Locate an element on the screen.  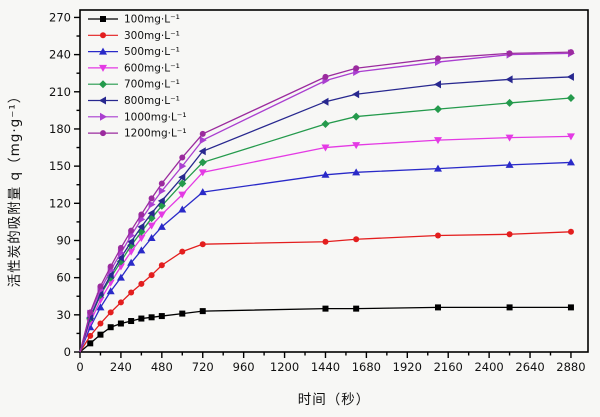
x-axis-label: 时间（秒） is located at coordinates (334, 400).